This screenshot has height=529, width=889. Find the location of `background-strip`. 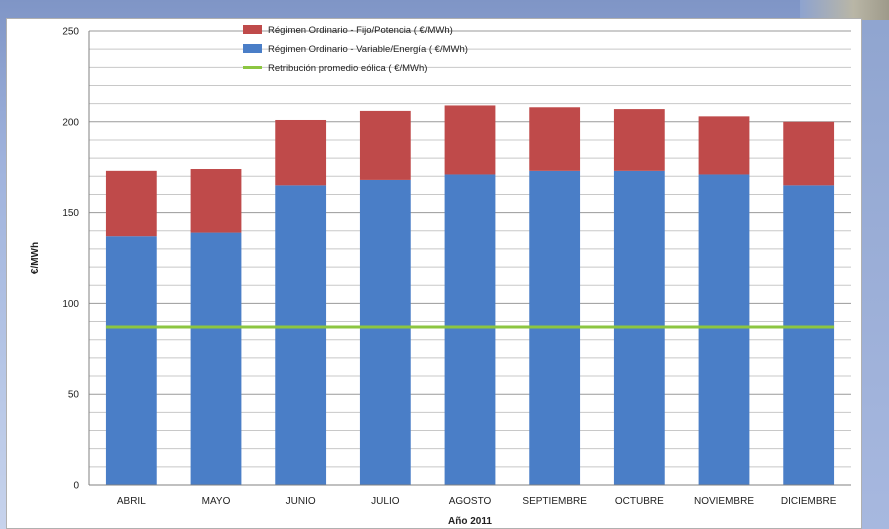

background-strip is located at coordinates (875, 264).